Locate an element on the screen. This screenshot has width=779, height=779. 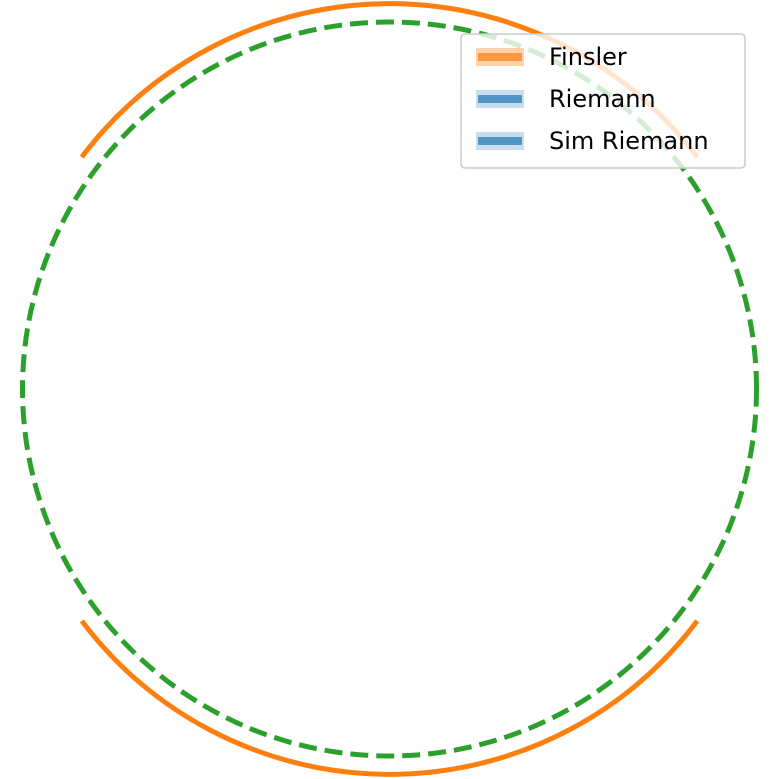
legend-item-finsler: Finsler is located at coordinates (551, 57).